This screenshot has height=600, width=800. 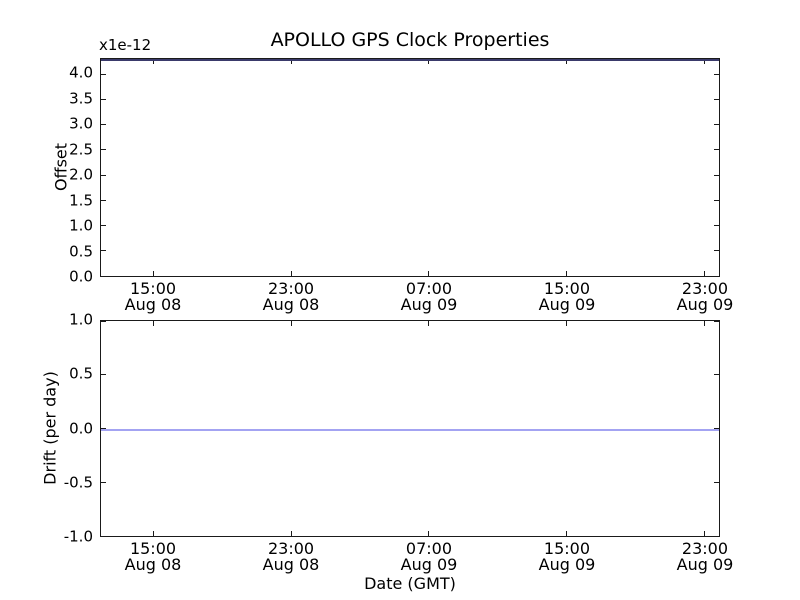 What do you see at coordinates (81, 98) in the screenshot?
I see `y-tick-label: 3.5` at bounding box center [81, 98].